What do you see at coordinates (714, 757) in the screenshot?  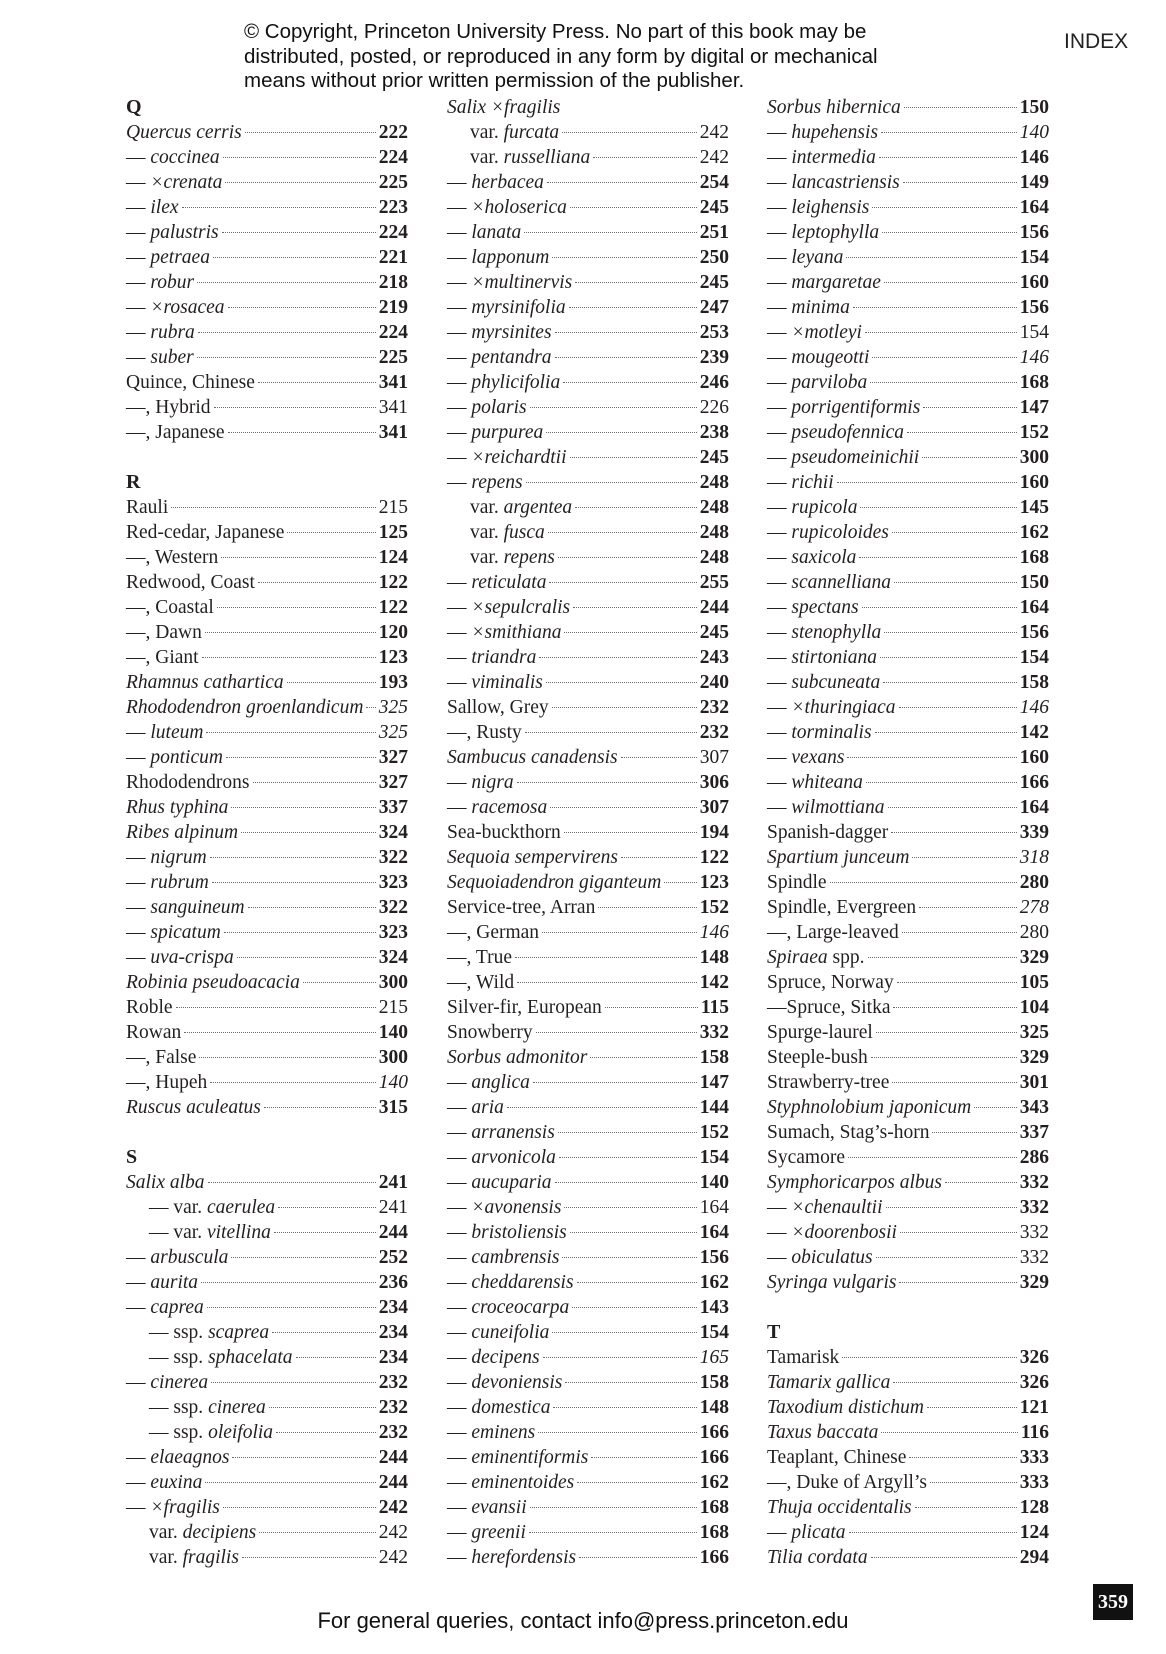 I see `page-reference: 307` at bounding box center [714, 757].